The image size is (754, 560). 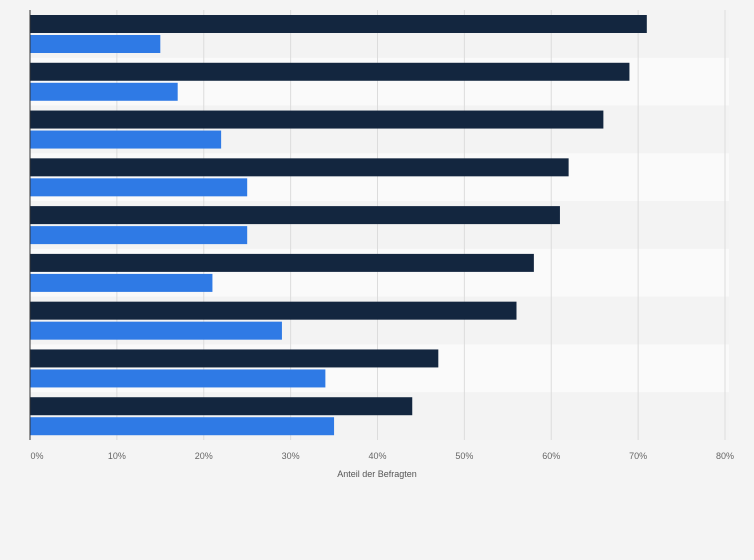 I want to click on x-axis-ticks: 0% 10% 20% 30% 40% 50% 60% 70% 80%, so click(x=382, y=456).